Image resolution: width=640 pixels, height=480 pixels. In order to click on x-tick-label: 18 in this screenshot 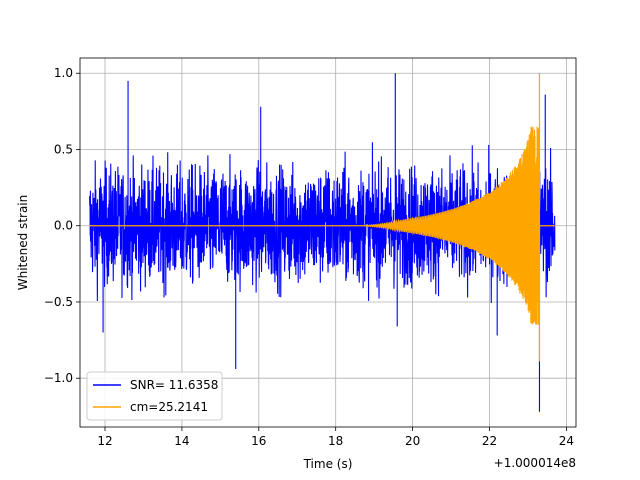, I will do `click(335, 441)`.